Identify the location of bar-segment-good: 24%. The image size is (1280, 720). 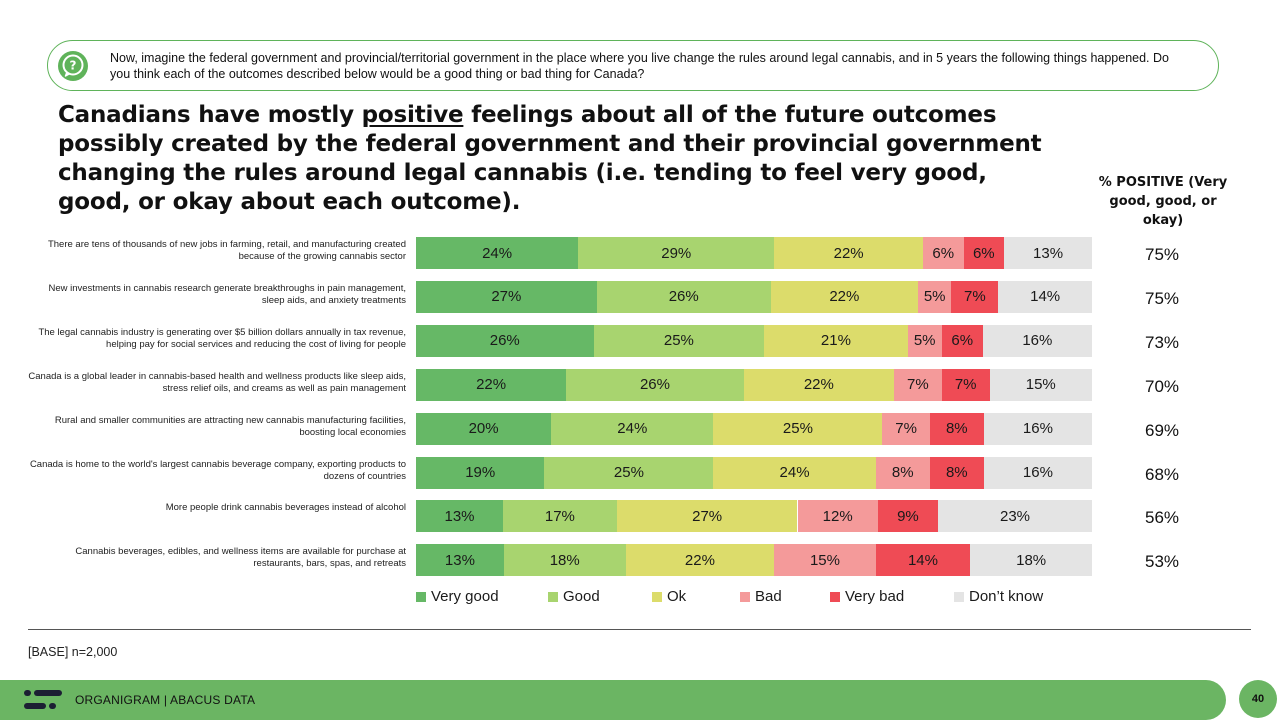
(632, 428).